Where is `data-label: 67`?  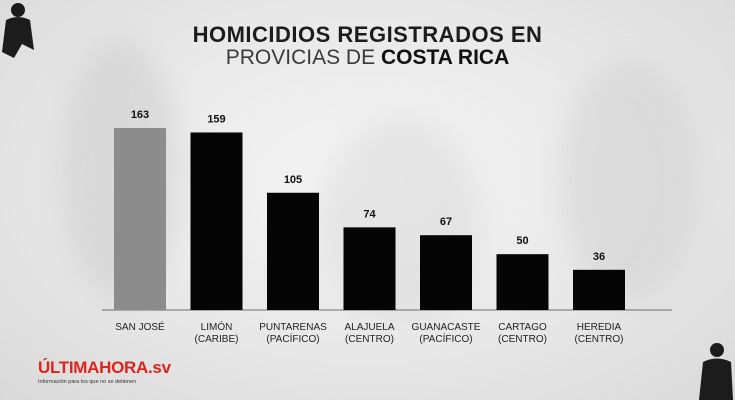 data-label: 67 is located at coordinates (446, 222).